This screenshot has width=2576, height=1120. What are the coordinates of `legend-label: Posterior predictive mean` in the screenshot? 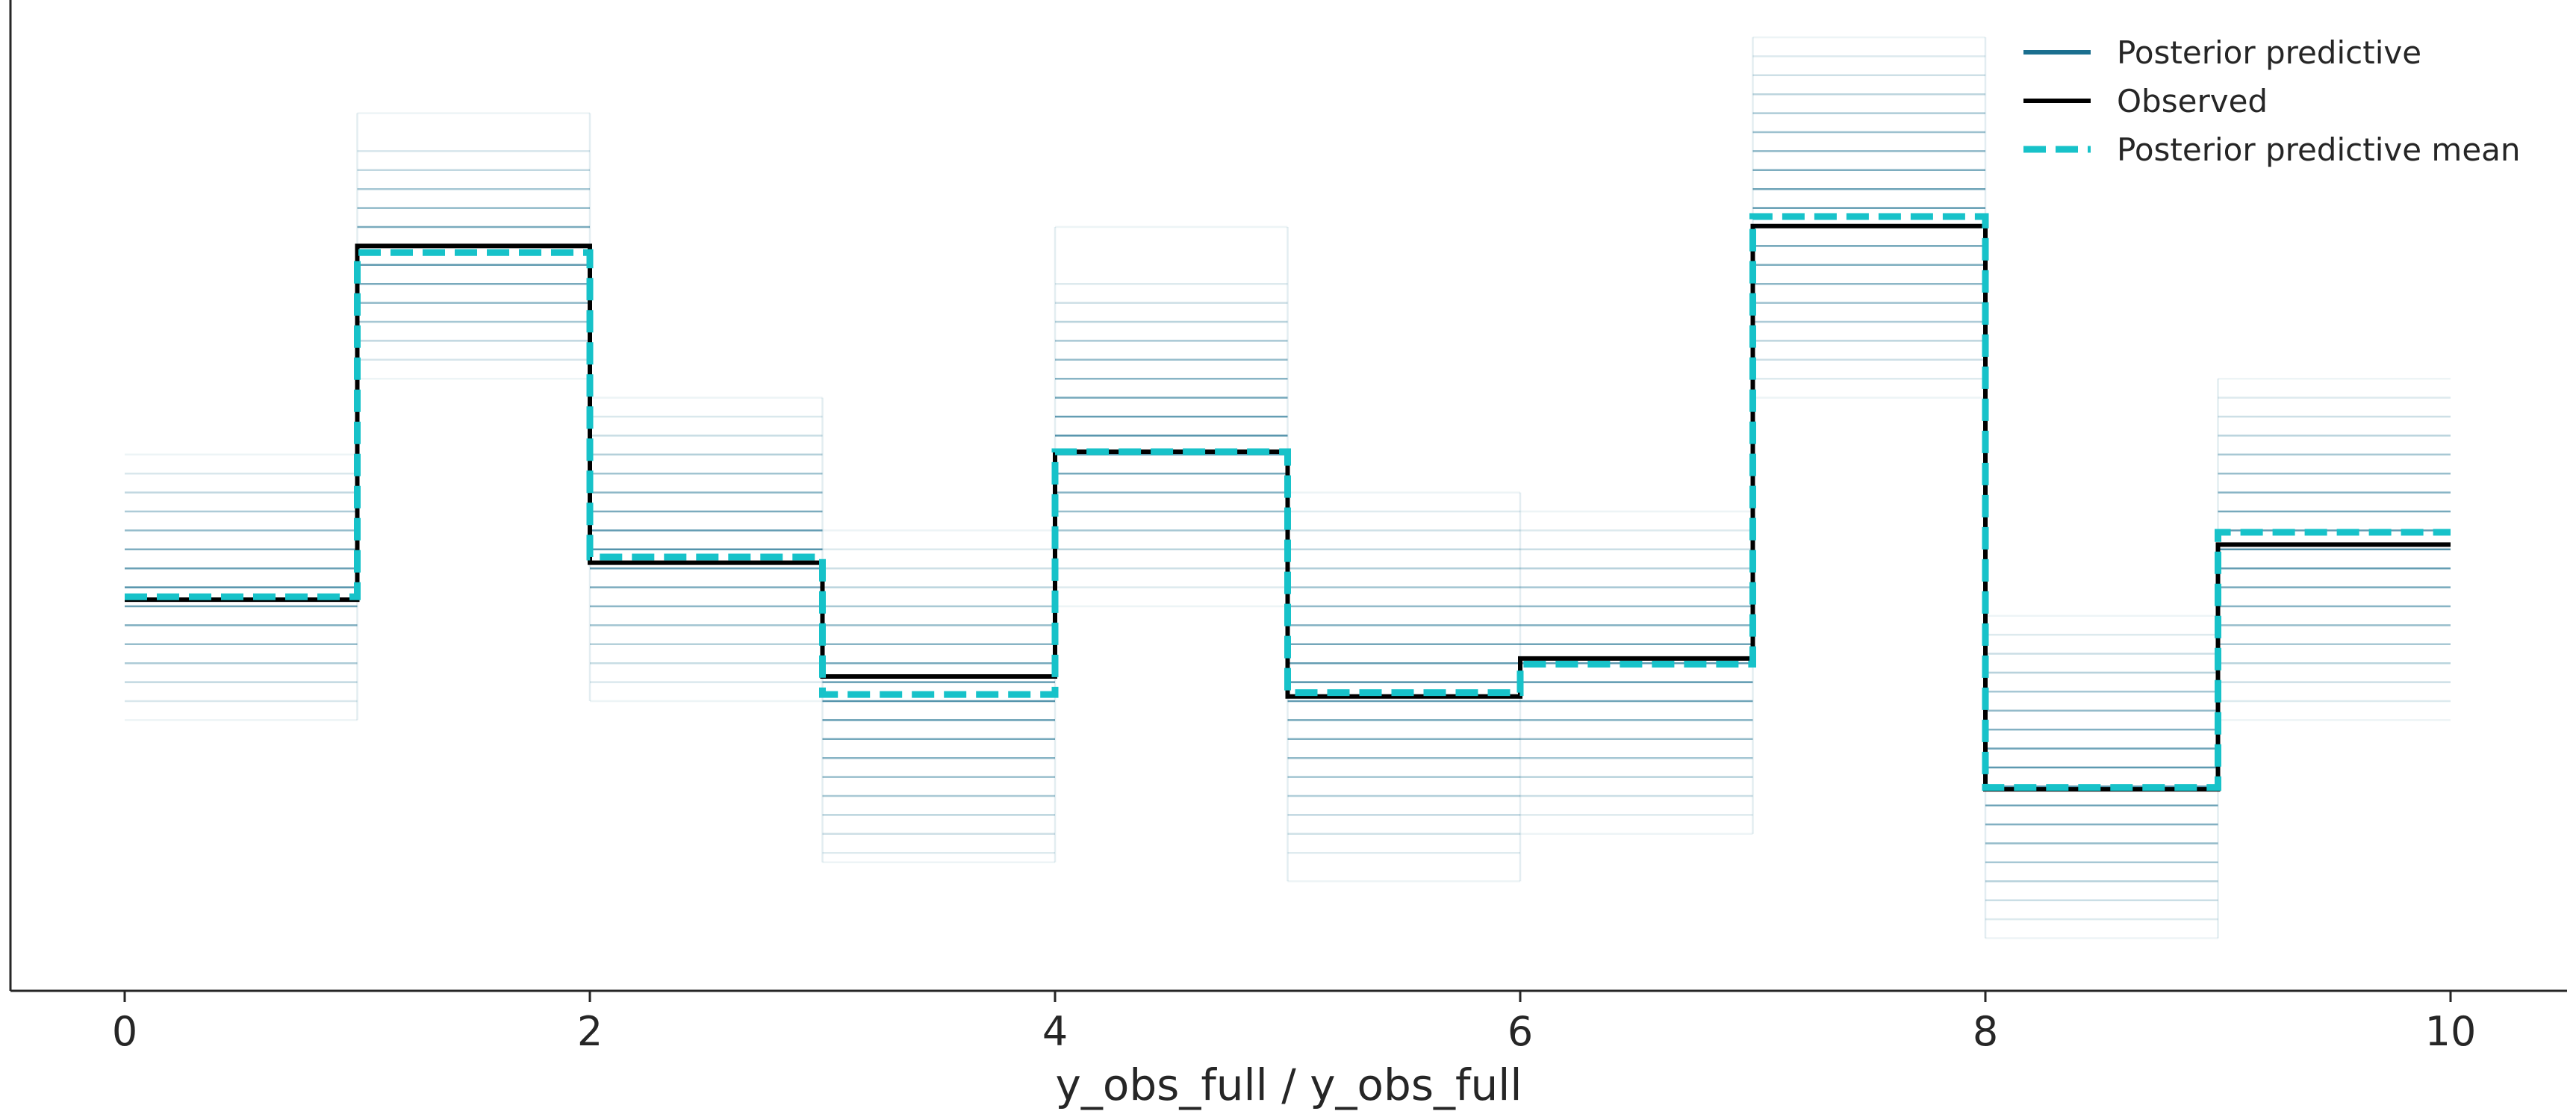 It's located at (2319, 149).